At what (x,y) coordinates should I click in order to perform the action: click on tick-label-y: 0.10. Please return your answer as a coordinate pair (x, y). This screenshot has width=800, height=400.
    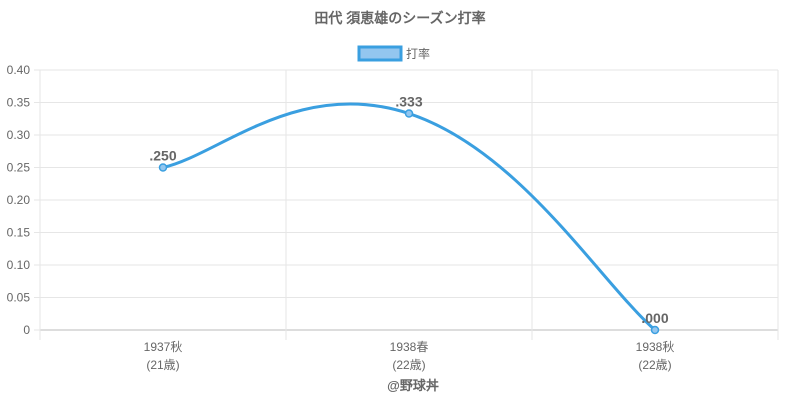
    Looking at the image, I should click on (19, 265).